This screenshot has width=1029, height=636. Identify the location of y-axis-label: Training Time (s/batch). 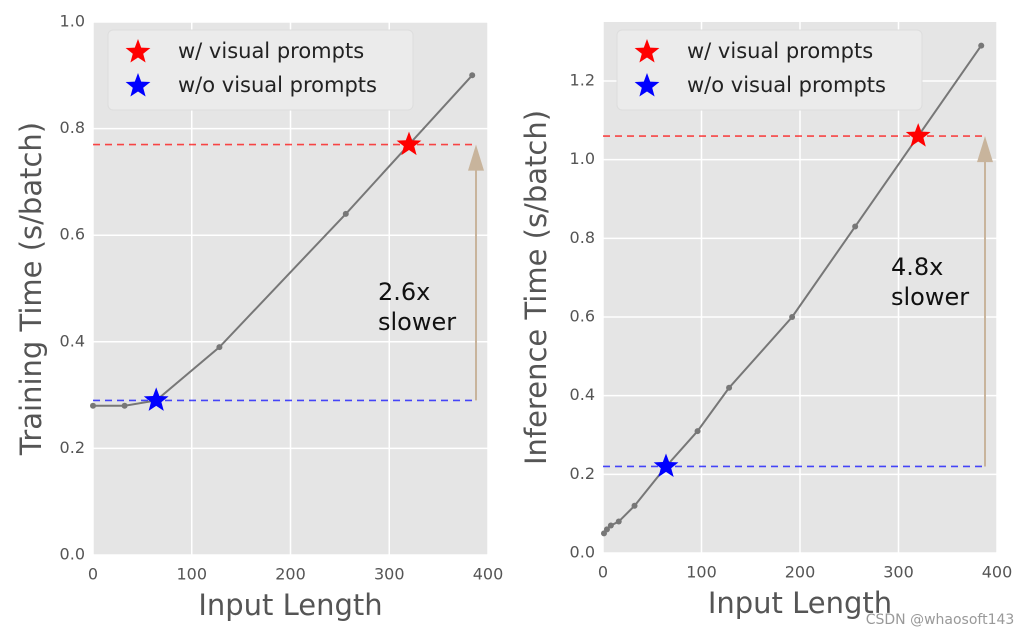
(31, 289).